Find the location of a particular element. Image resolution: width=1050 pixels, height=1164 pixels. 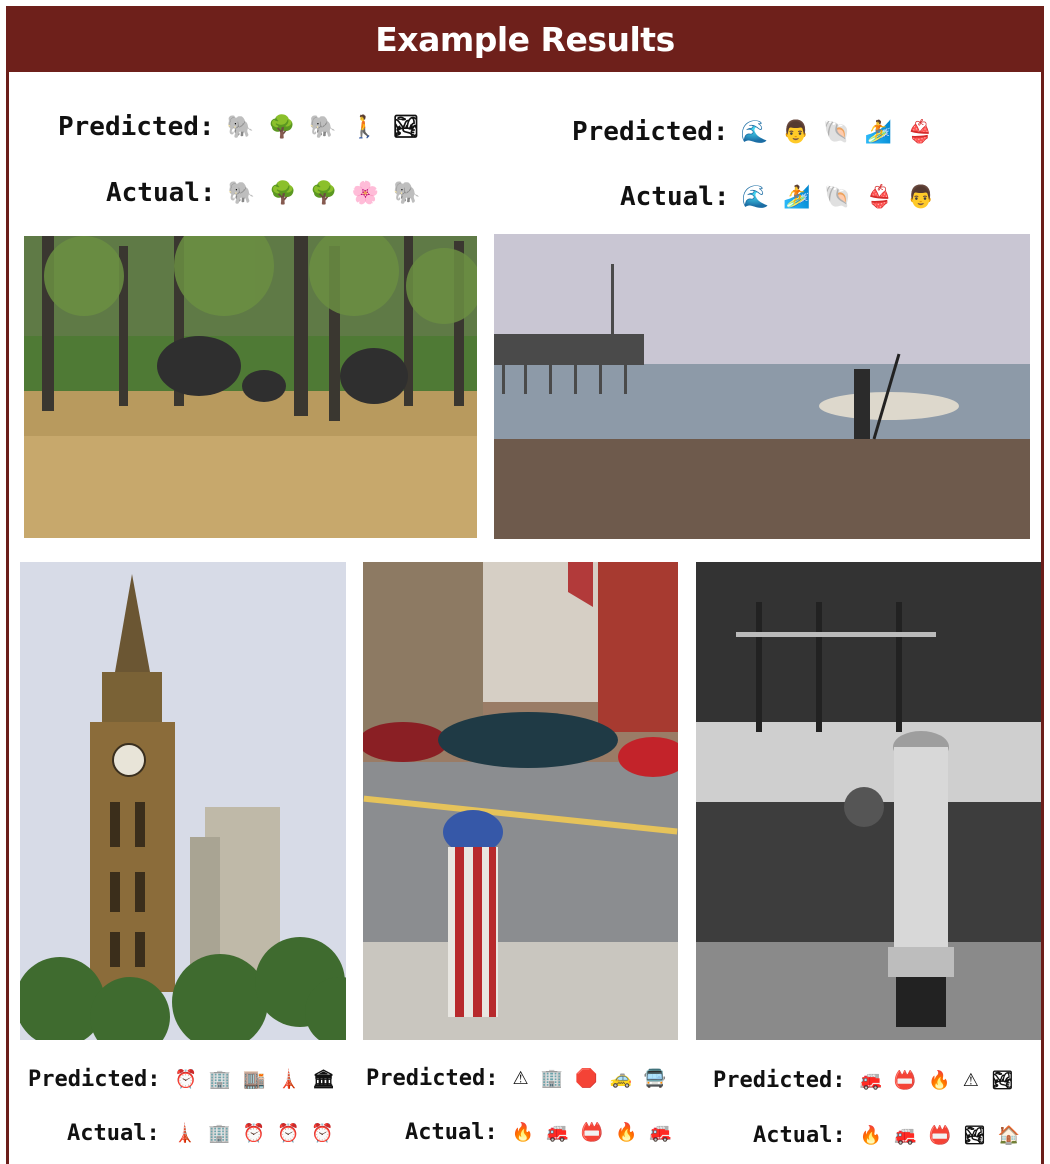

example4-predicted-row: Predicted: ⚠ 🏢 🛑 🚕 🚍 is located at coordinates (516, 1078).